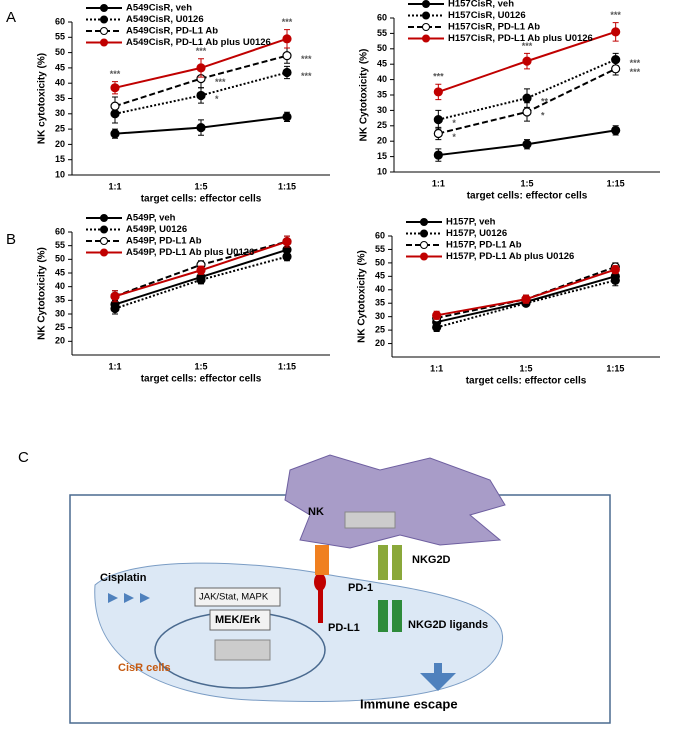 This screenshot has width=675, height=732. What do you see at coordinates (383, 616) in the screenshot?
I see `ligand-mark` at bounding box center [383, 616].